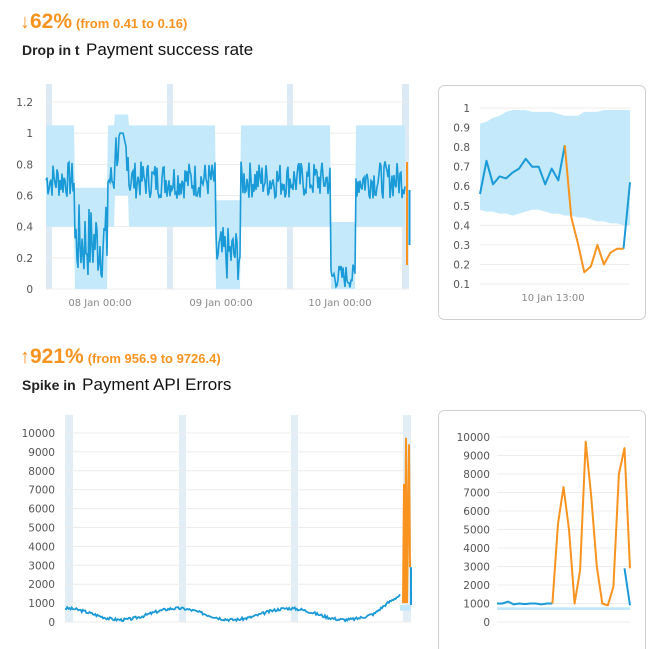  Describe the element at coordinates (552, 298) in the screenshot. I see `x-tick-label: 10 Jan 13:00` at that location.